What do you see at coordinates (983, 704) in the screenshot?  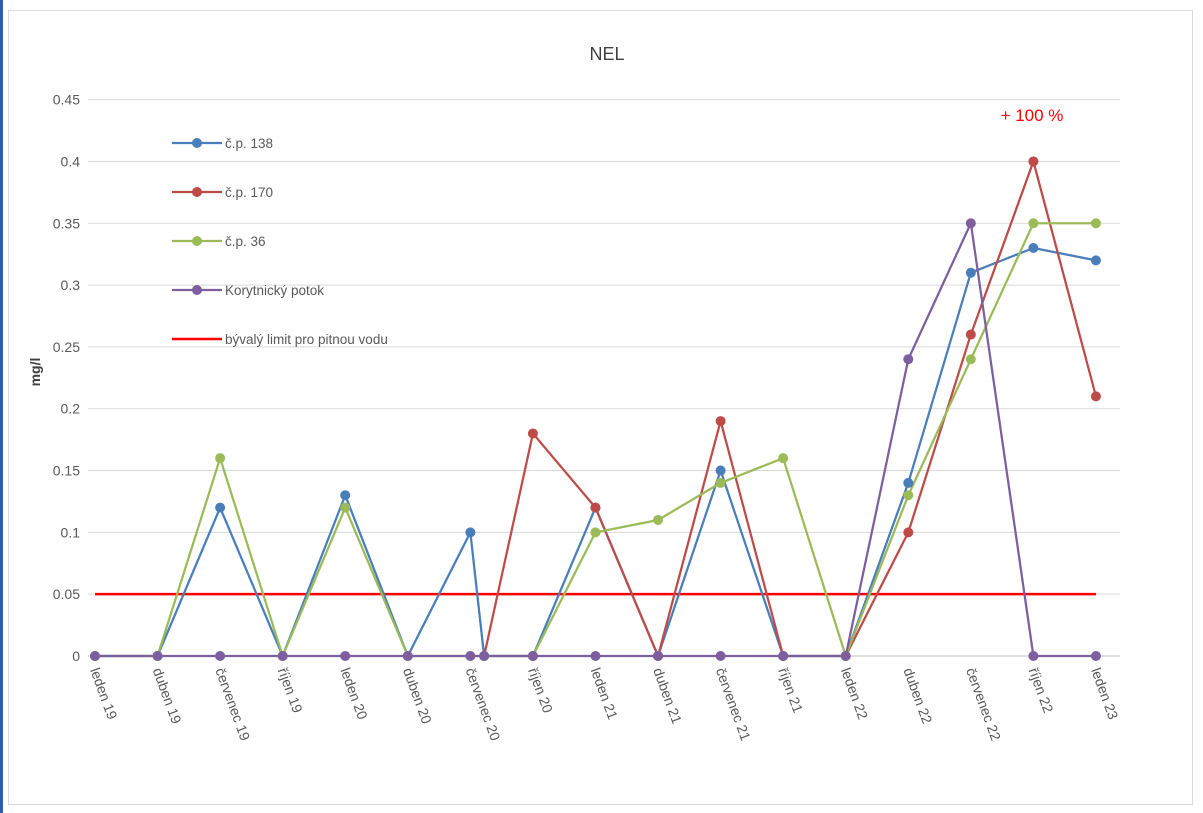 I see `x-tick-label: červenec 22` at bounding box center [983, 704].